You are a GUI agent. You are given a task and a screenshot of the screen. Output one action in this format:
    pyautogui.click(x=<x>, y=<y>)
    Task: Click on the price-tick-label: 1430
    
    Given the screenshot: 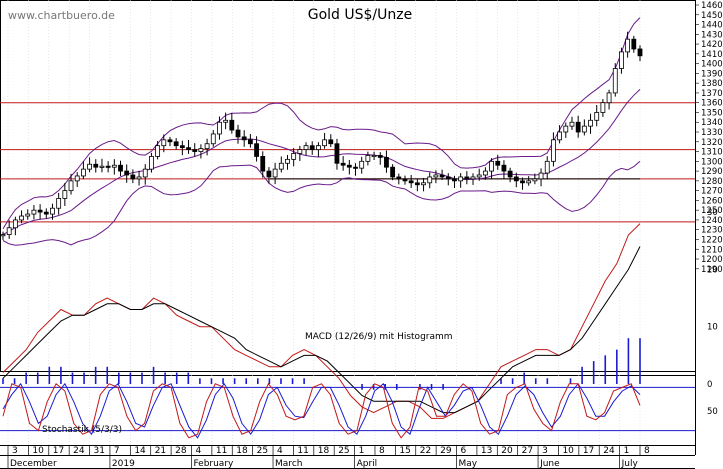 What is the action you would take?
    pyautogui.click(x=712, y=35)
    